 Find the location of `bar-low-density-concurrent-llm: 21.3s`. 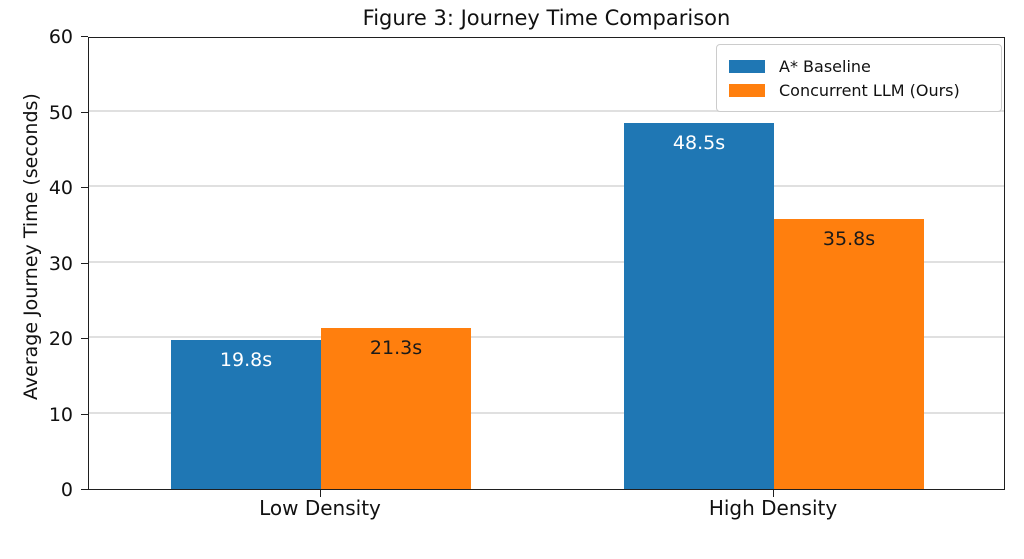

bar-low-density-concurrent-llm: 21.3s is located at coordinates (396, 408).